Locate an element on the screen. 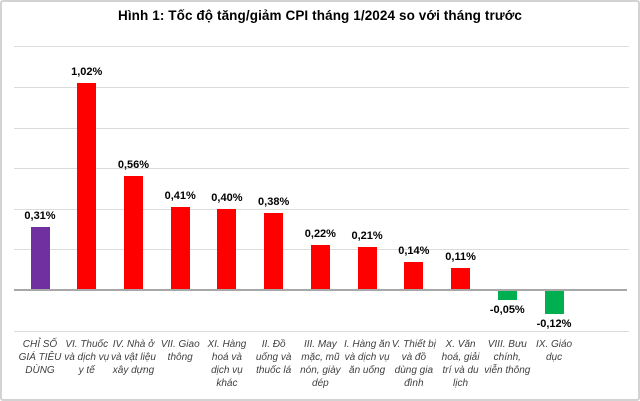 The width and height of the screenshot is (640, 401). category-label: III. May mặc, mũ nón, giày dép is located at coordinates (320, 364).